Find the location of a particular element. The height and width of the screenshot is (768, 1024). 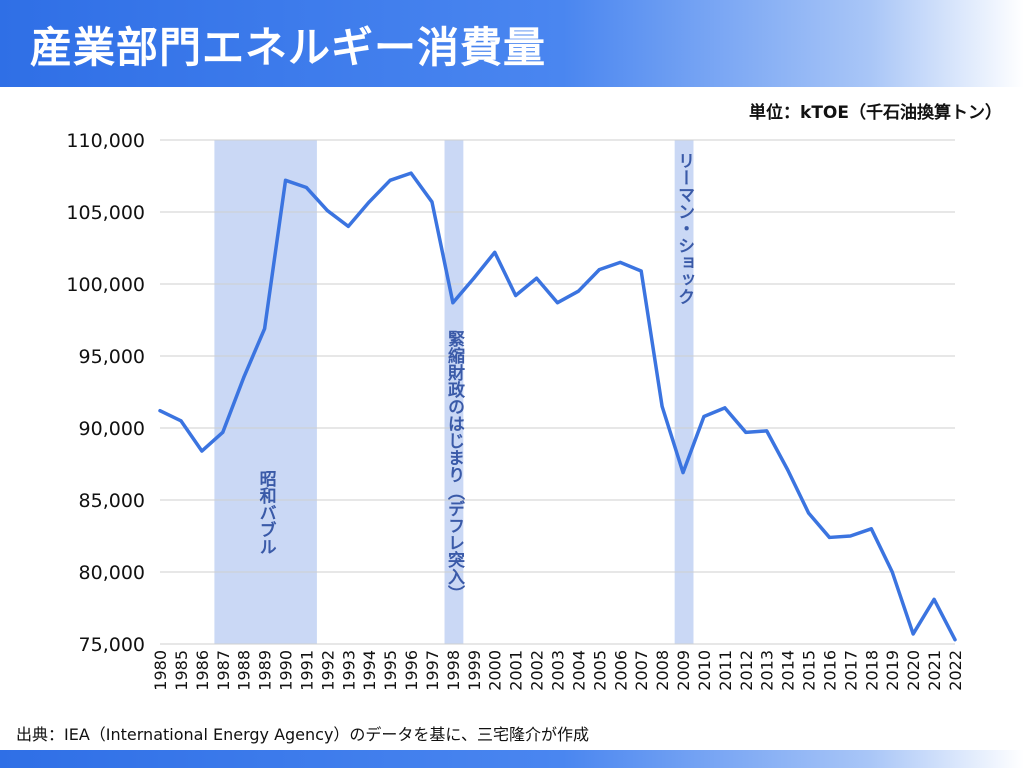

x-tick-label: 1997 is located at coordinates (432, 670).